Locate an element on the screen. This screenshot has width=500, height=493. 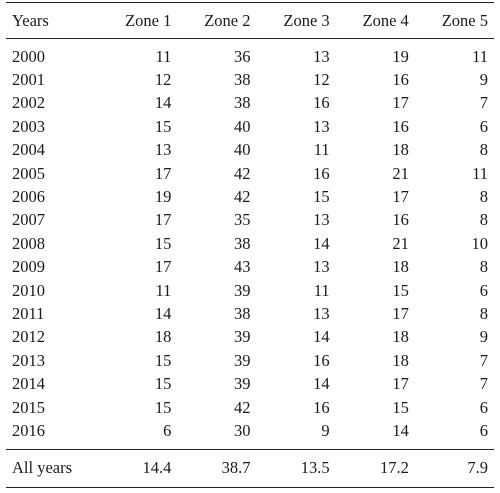
zone-5-cell: 9 is located at coordinates (483, 337).